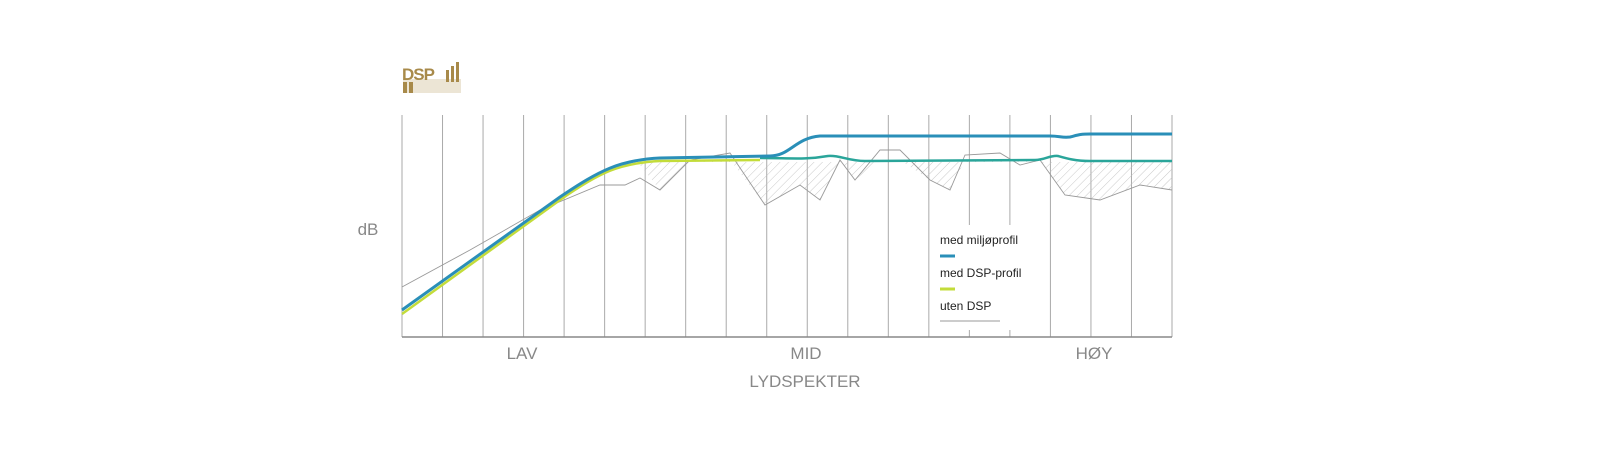 The image size is (1600, 455). I want to click on x-axis-label: LYDSPEKTER, so click(804, 381).